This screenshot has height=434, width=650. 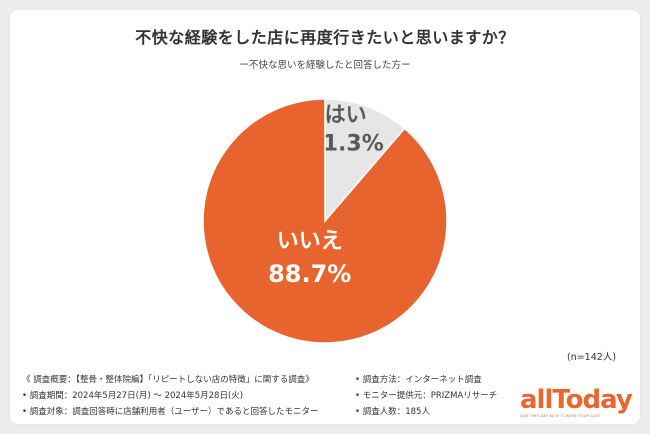 What do you see at coordinates (346, 115) in the screenshot?
I see `pie-label-category-yes: はい` at bounding box center [346, 115].